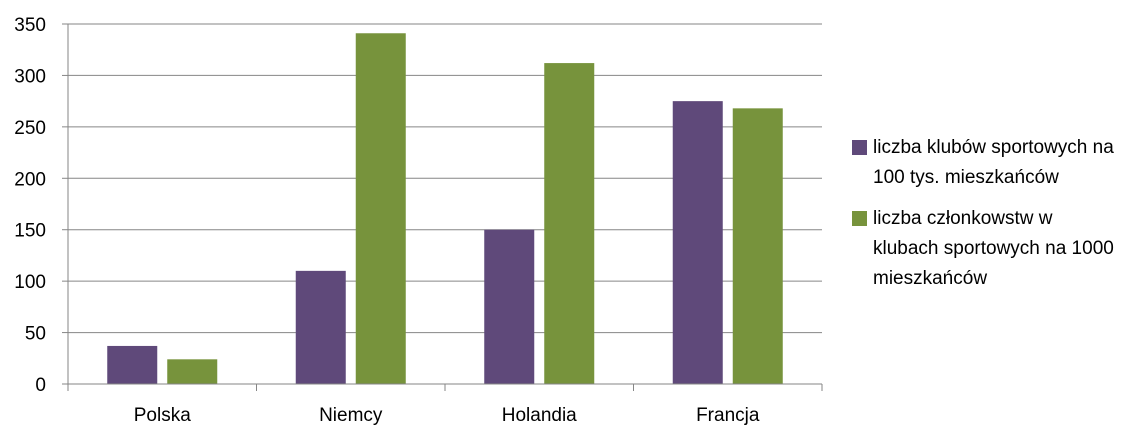 The image size is (1125, 430). What do you see at coordinates (30, 282) in the screenshot?
I see `y-tick-label-100: 100` at bounding box center [30, 282].